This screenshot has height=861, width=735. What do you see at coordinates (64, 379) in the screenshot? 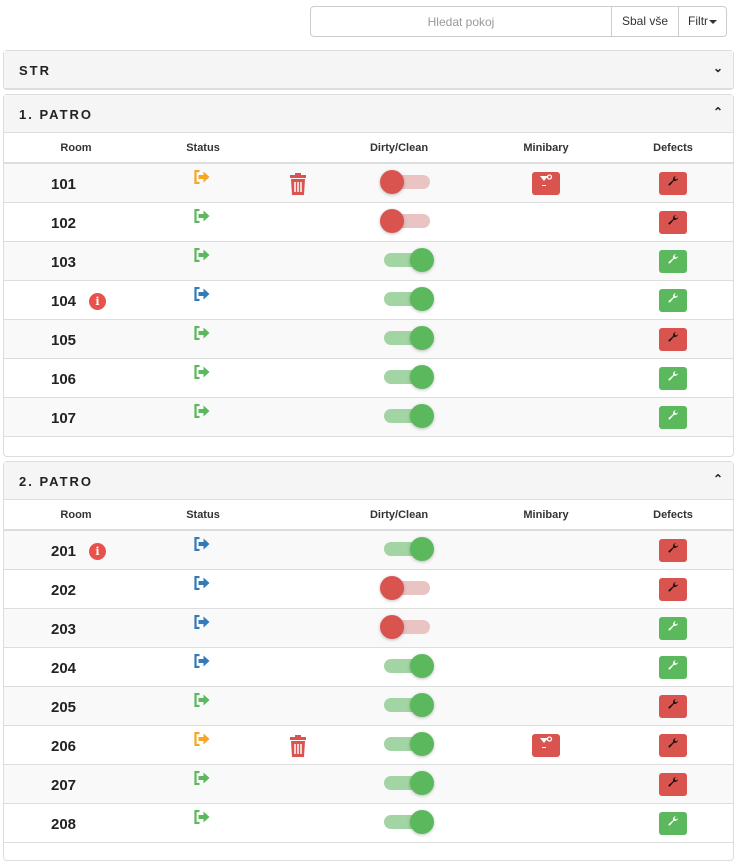
I see `room-number: 106` at bounding box center [64, 379].